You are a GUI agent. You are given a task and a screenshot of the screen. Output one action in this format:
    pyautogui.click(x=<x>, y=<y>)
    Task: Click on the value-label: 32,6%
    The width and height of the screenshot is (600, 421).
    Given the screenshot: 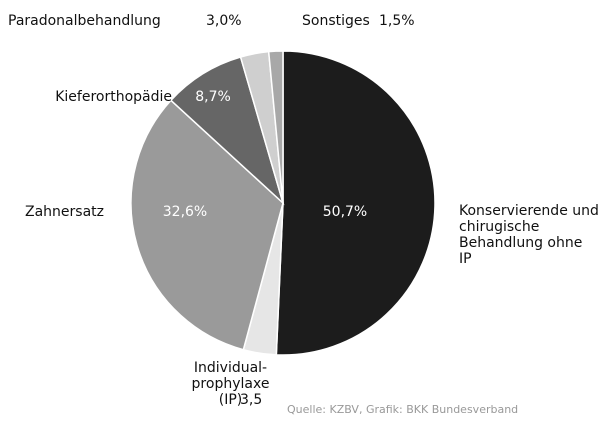 What is the action you would take?
    pyautogui.click(x=185, y=212)
    